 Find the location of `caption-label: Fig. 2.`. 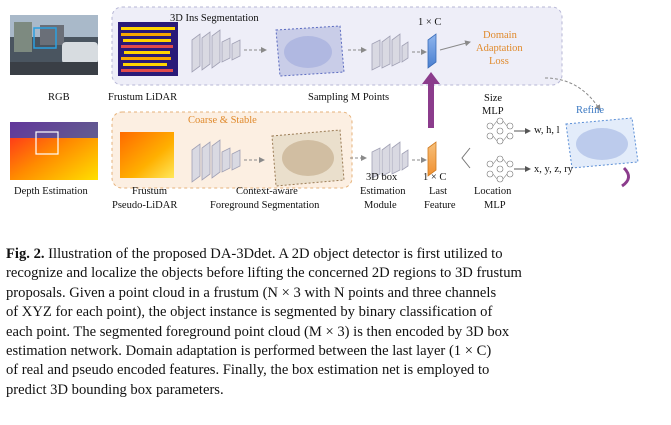

caption-label: Fig. 2. is located at coordinates (25, 254).